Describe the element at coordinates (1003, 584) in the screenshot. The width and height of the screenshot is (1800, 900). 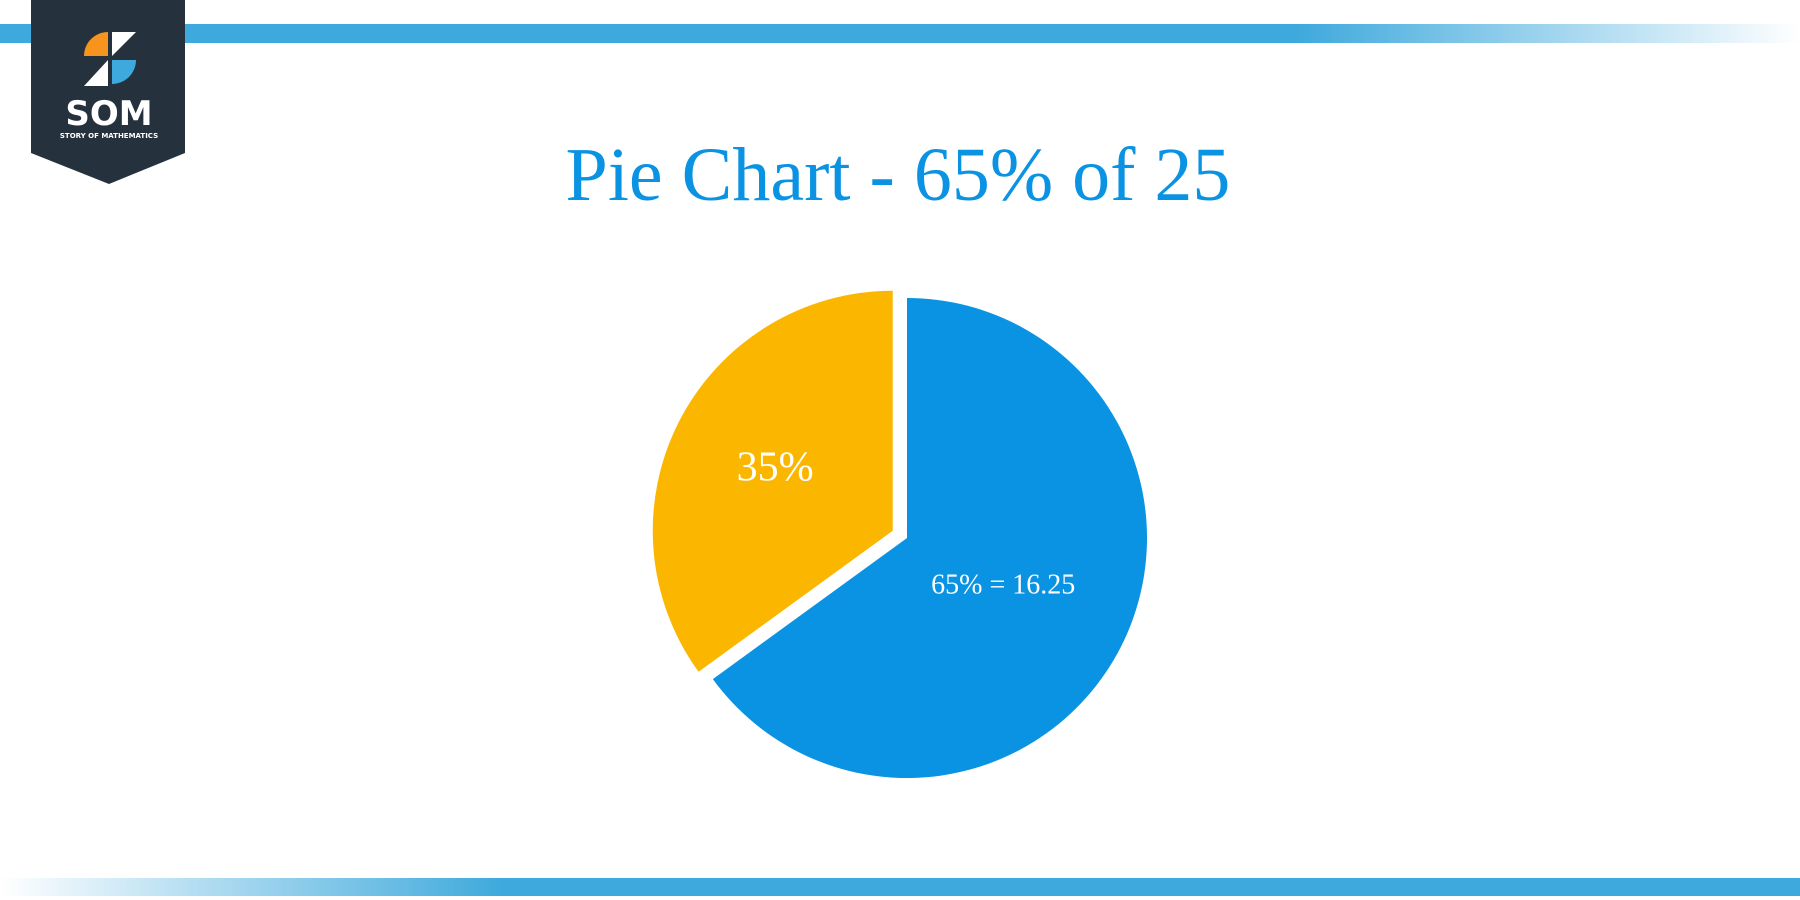
I see `data-label: 65% = 16.25` at that location.